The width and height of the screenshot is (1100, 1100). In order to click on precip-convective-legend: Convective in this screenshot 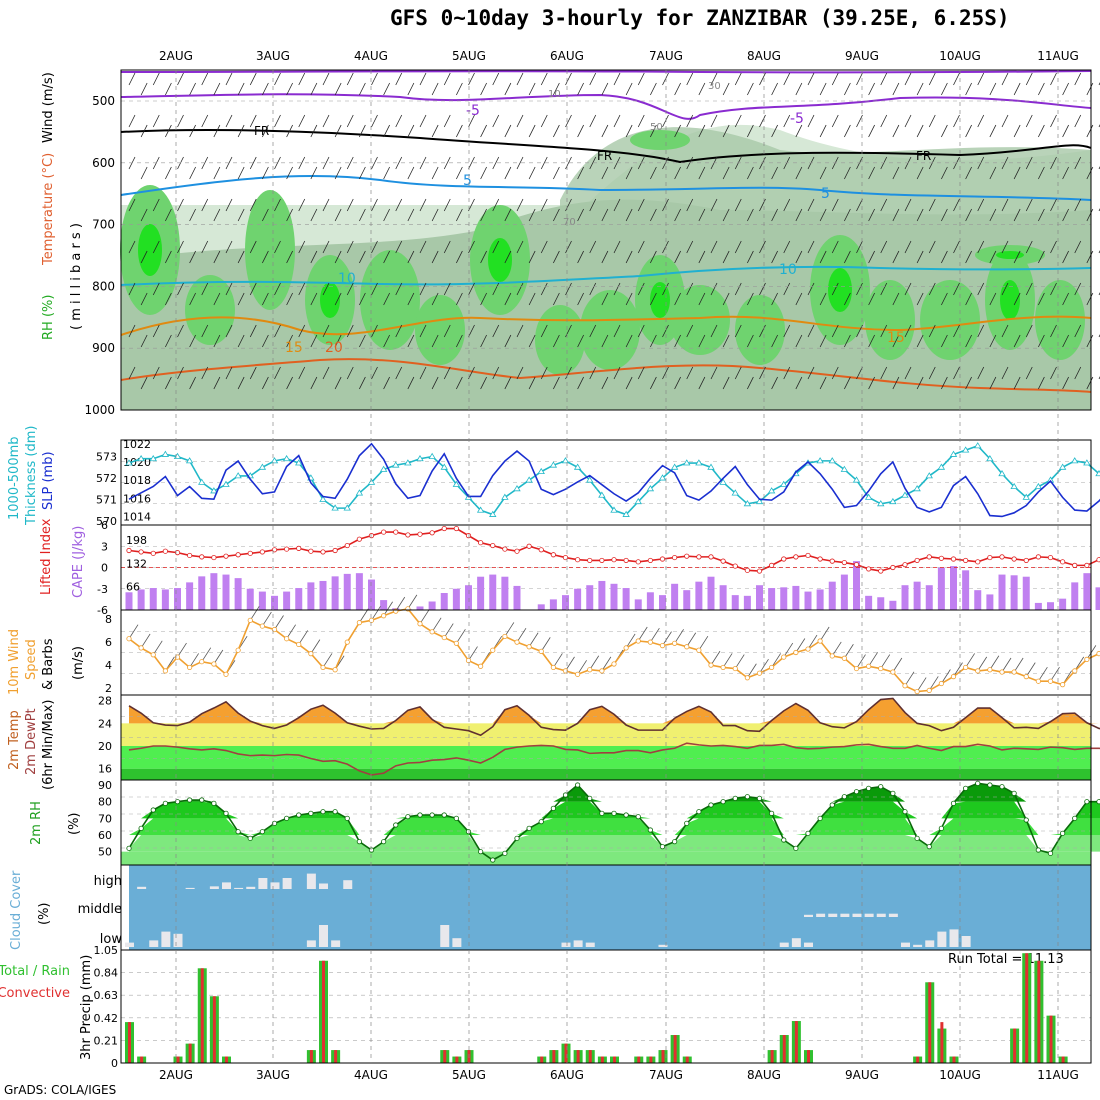, I will do `click(35, 993)`.